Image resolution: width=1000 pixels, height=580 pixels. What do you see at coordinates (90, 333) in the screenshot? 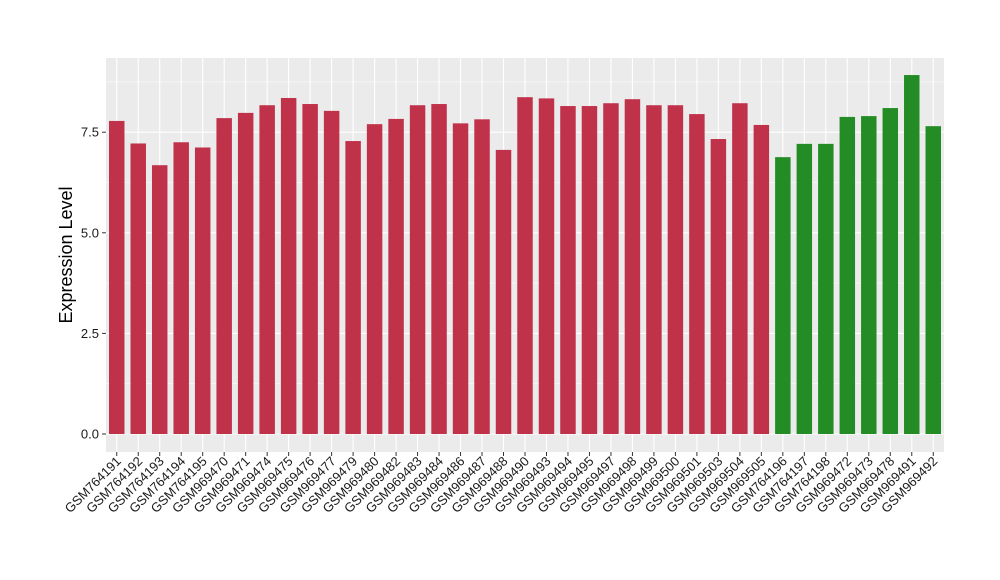
I see `y-tick-label: 2.5` at bounding box center [90, 333].